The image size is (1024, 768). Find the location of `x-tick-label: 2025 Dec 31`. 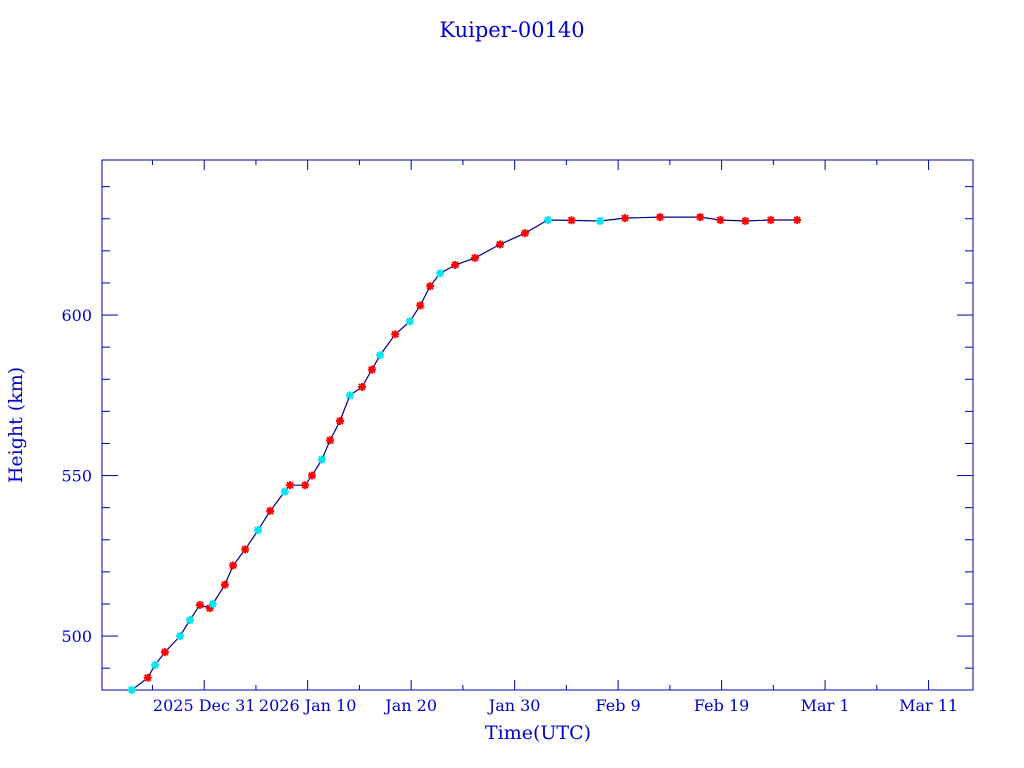

x-tick-label: 2025 Dec 31 is located at coordinates (204, 705).